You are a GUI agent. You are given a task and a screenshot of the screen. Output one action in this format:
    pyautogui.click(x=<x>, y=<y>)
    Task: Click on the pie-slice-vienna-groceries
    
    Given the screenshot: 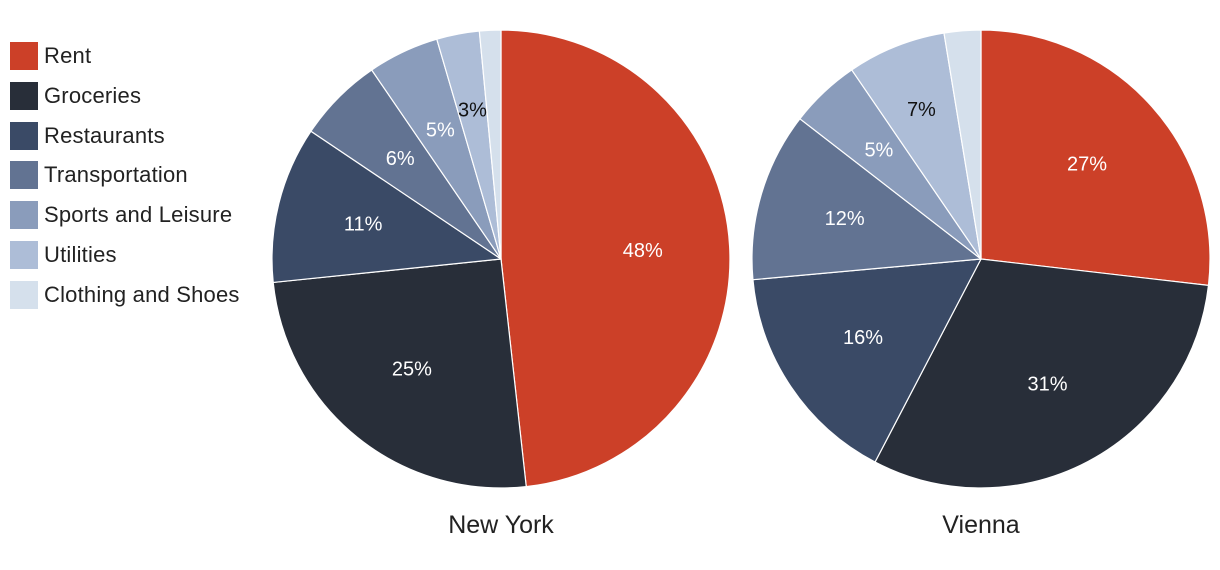 What is the action you would take?
    pyautogui.click(x=1042, y=373)
    